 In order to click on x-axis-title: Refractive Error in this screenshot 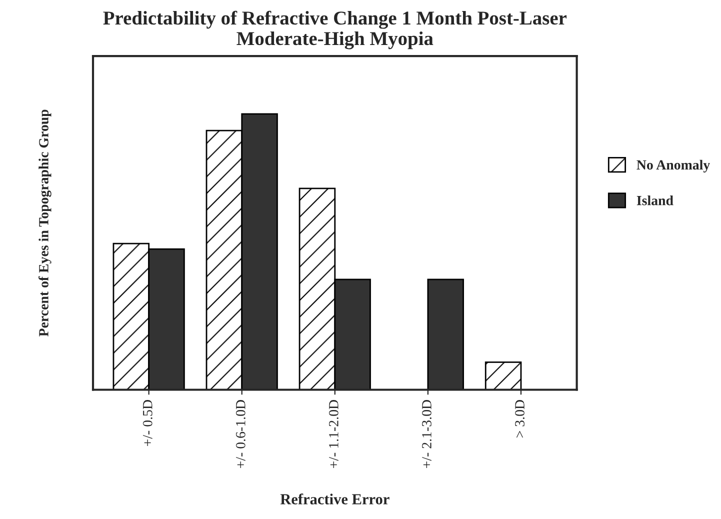, I will do `click(335, 499)`.